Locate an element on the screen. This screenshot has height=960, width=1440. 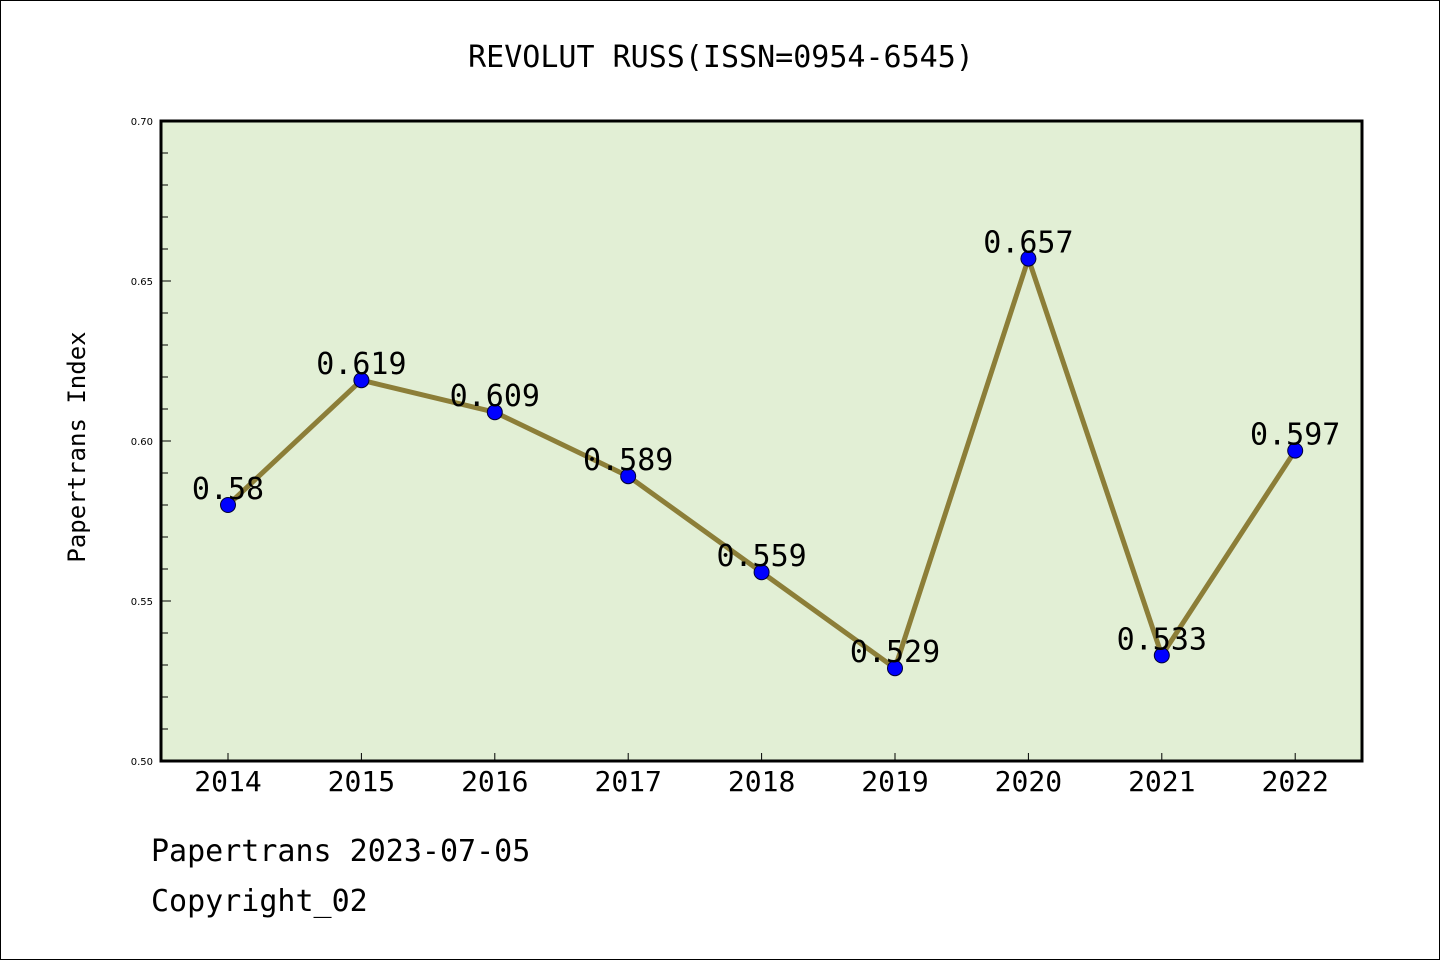
footer-copyright-line: Copyright_02 is located at coordinates (259, 901).